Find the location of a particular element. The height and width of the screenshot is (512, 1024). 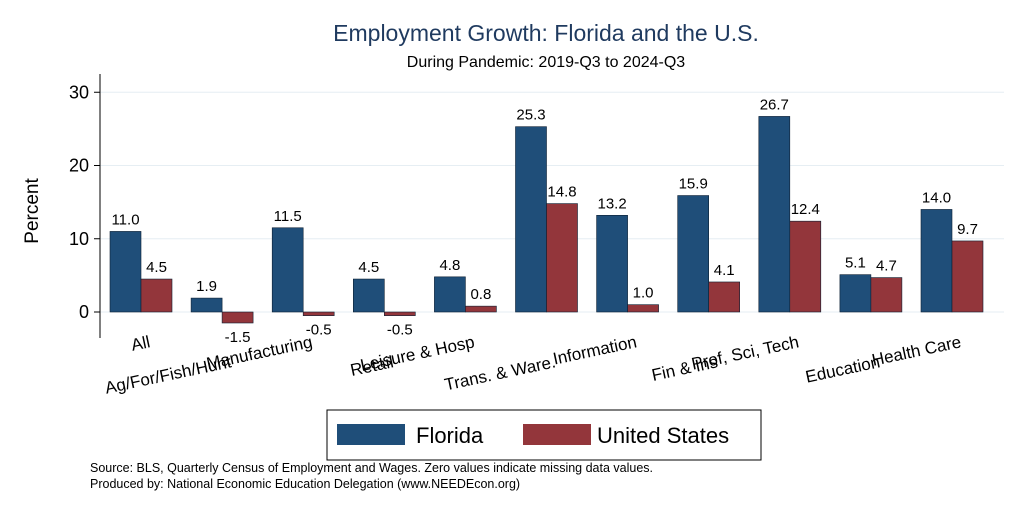

legend-swatch-united-states is located at coordinates (557, 434).